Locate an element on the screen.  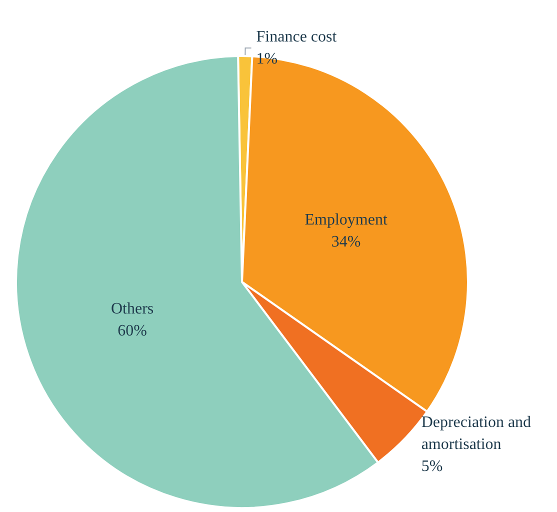
data-label: 34% is located at coordinates (346, 241).